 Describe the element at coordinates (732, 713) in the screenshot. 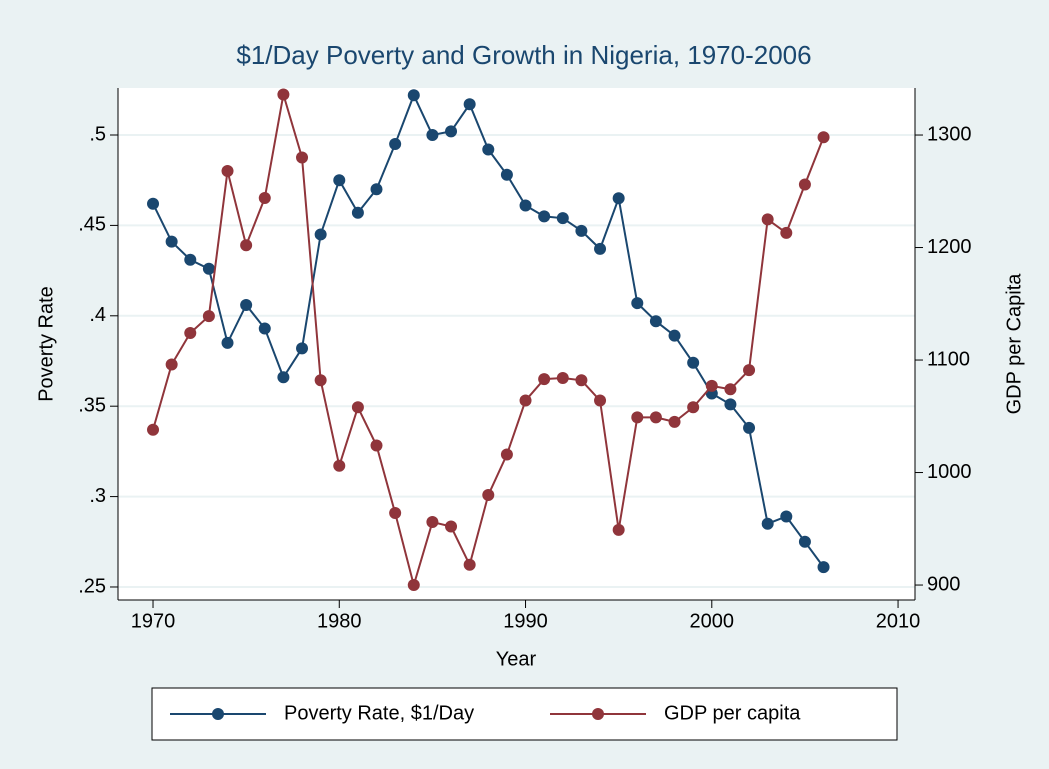

I see `legend-label: GDP per capita` at that location.